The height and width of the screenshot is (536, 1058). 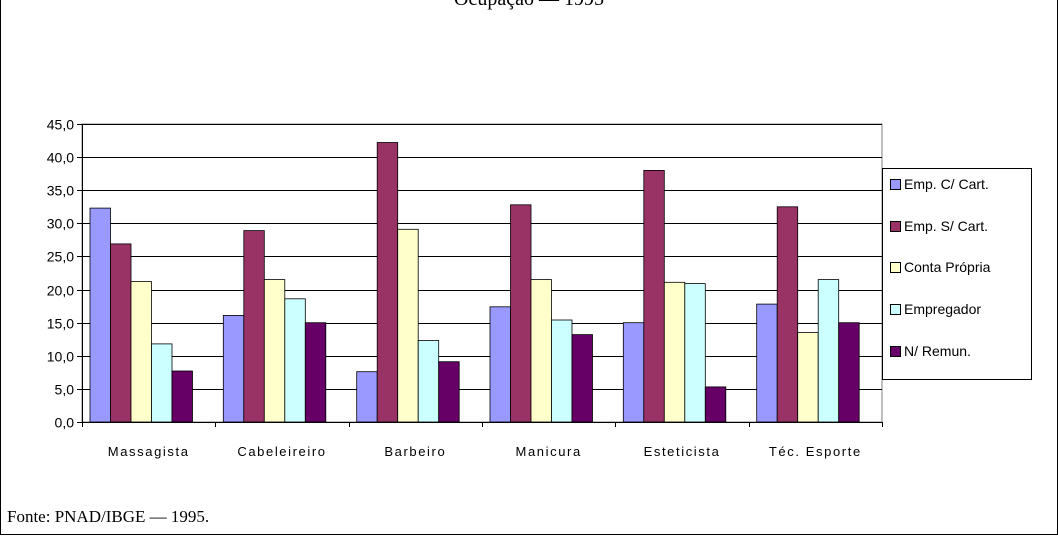 I want to click on legend-item: Empregador, so click(x=935, y=309).